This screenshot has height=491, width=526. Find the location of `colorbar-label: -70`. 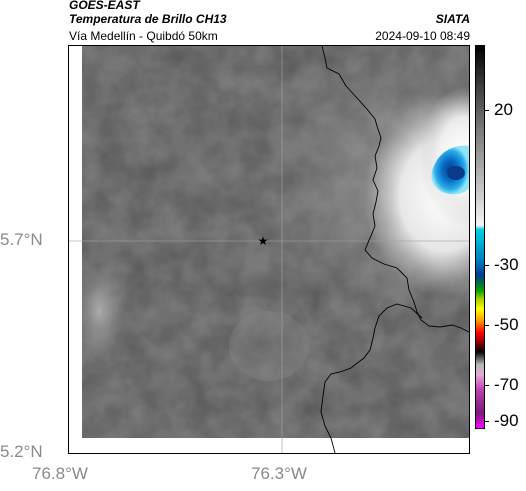

colorbar-label: -70 is located at coordinates (506, 384).